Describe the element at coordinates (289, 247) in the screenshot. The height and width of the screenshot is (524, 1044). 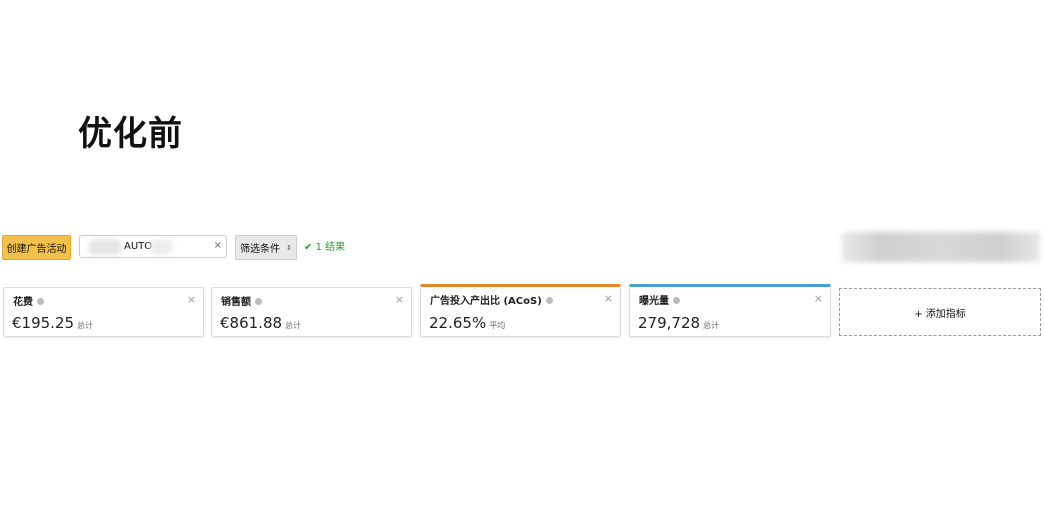
I see `sort-arrows-icon: ⇕` at that location.